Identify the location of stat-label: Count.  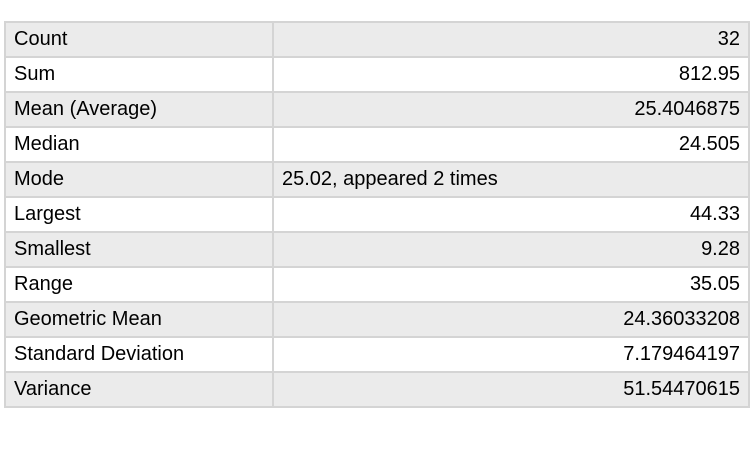
(139, 39).